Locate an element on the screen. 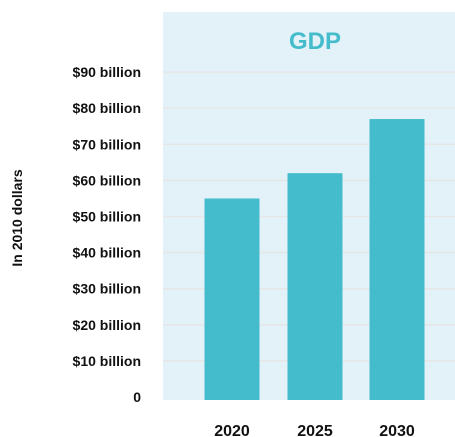  x-category-labels: 2020 2025 2030 is located at coordinates (314, 430).